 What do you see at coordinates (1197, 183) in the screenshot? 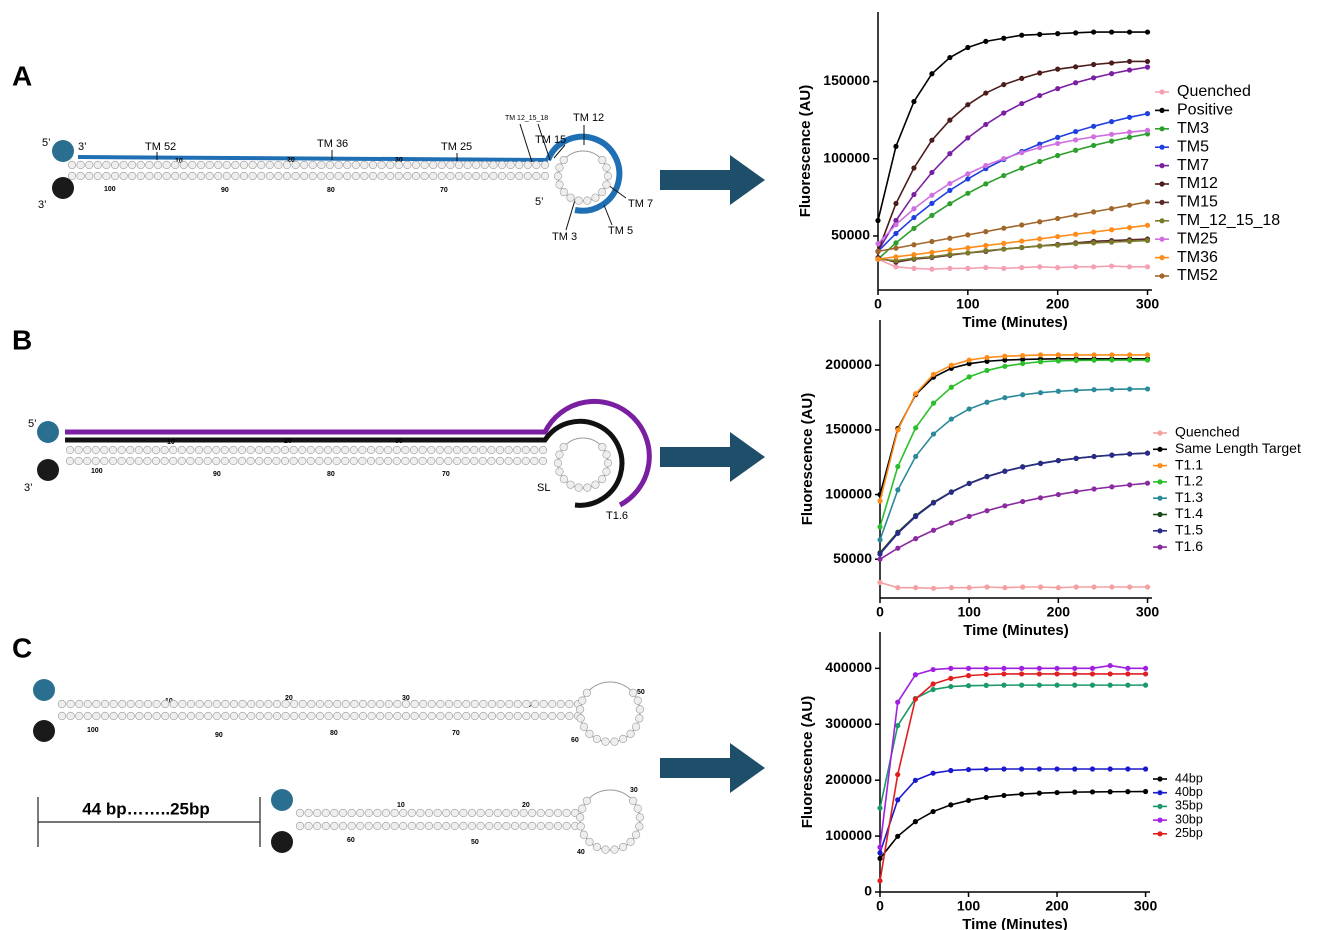
I see `legend-label: TM12` at bounding box center [1197, 183].